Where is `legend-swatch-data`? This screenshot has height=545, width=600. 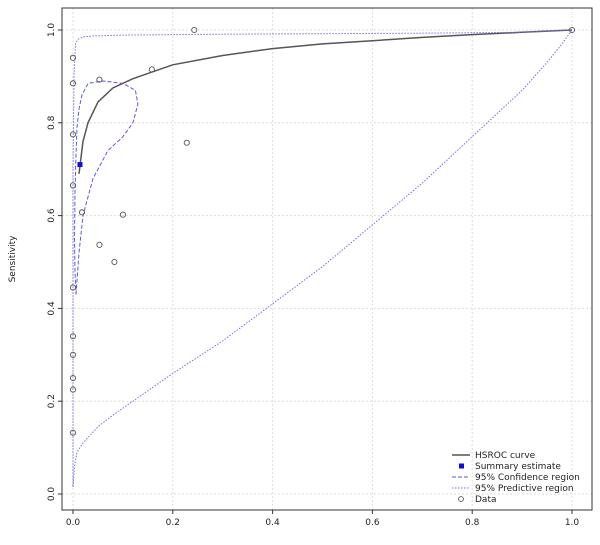
legend-swatch-data is located at coordinates (461, 499).